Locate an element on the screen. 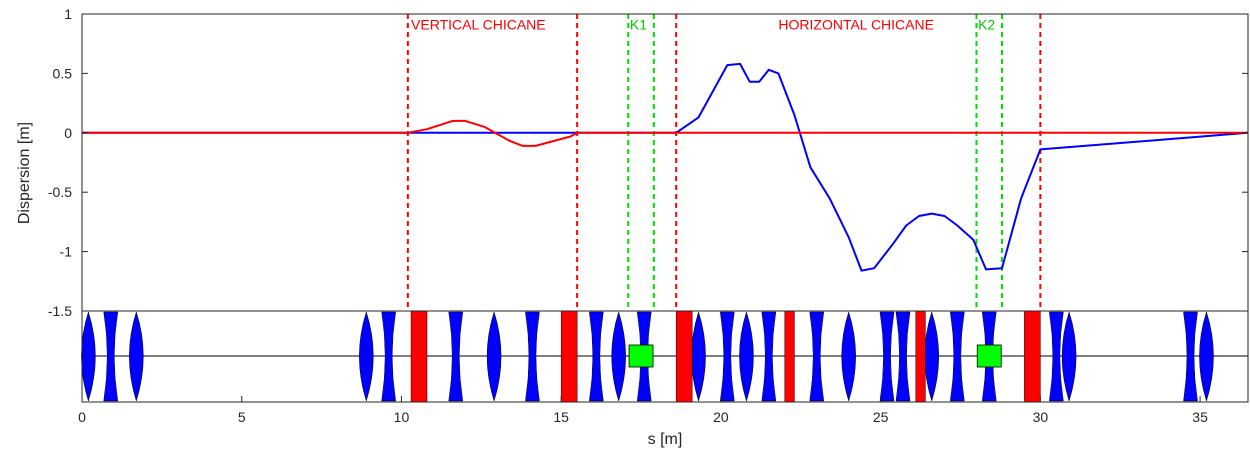 Image resolution: width=1250 pixels, height=449 pixels. y-tick-label: 1 is located at coordinates (68, 14).